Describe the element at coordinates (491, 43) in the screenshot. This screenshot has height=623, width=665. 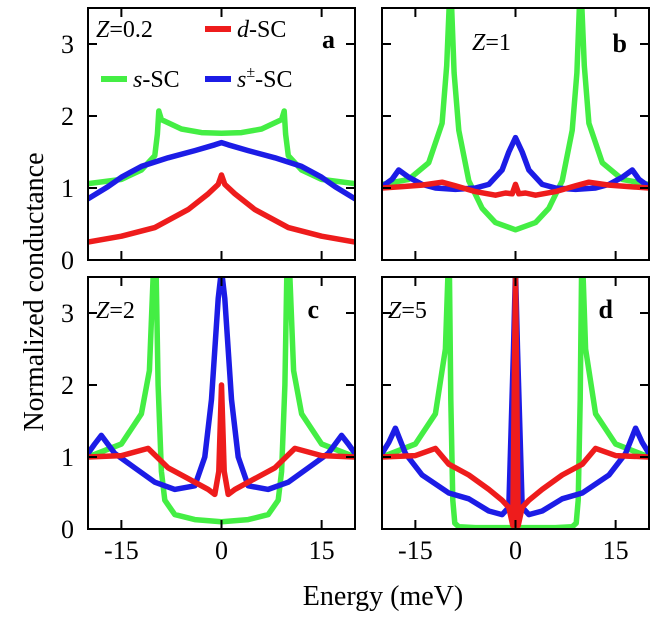
I see `z-label: Z=1` at that location.